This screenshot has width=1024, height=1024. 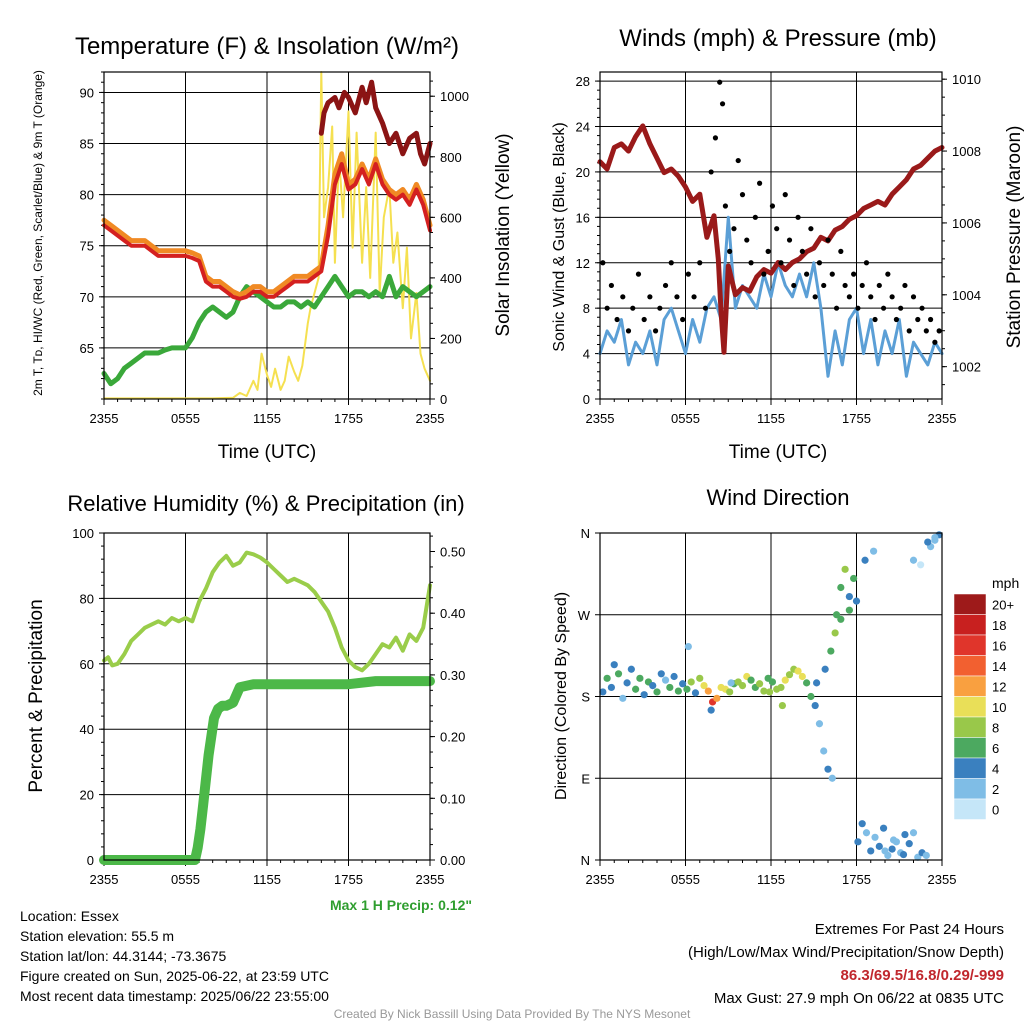 I want to click on panel2-frame, so click(x=267, y=696).